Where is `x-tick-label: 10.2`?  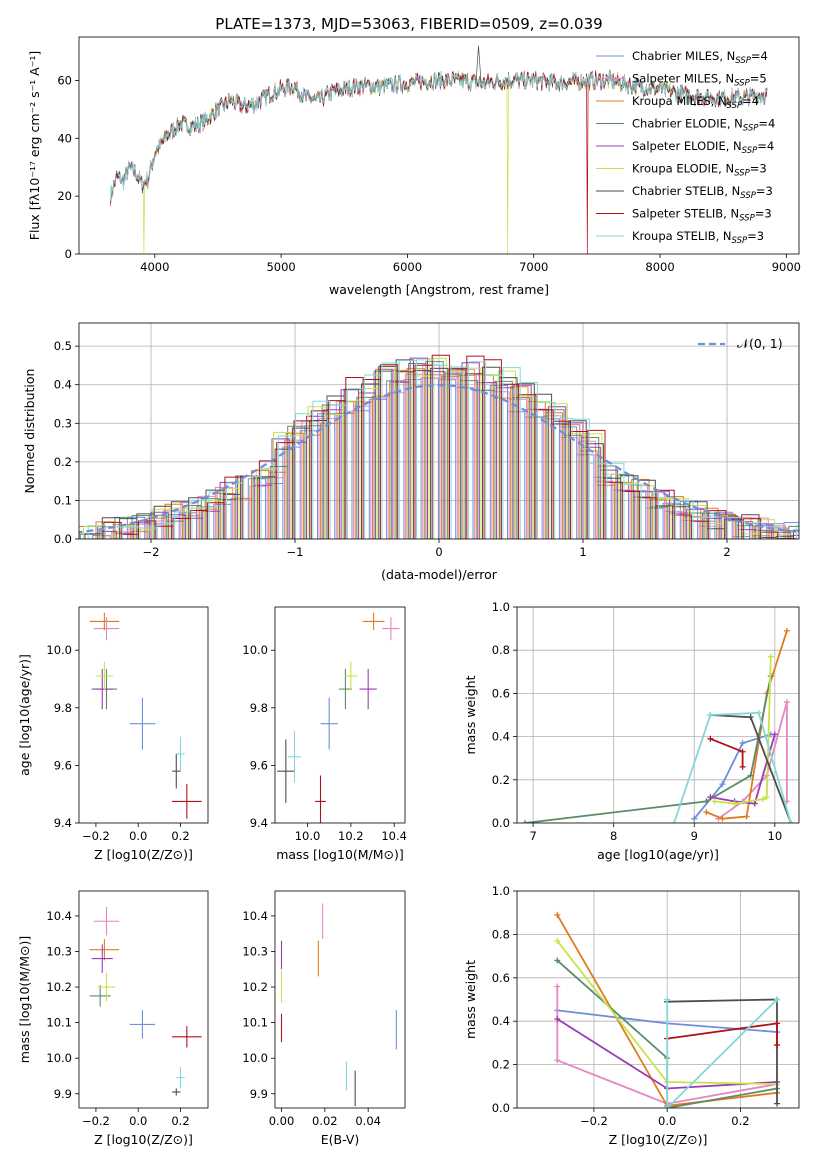
x-tick-label: 10.2 is located at coordinates (351, 836).